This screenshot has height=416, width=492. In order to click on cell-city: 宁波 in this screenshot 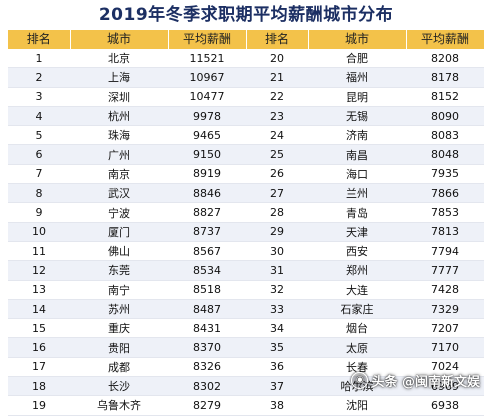, I will do `click(119, 212)`.